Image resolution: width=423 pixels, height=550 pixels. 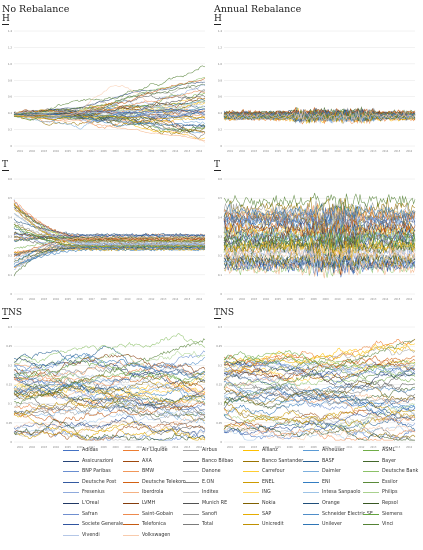 What do you see at coordinates (219, 346) in the screenshot?
I see `y-tick-label: 0.25` at bounding box center [219, 346].